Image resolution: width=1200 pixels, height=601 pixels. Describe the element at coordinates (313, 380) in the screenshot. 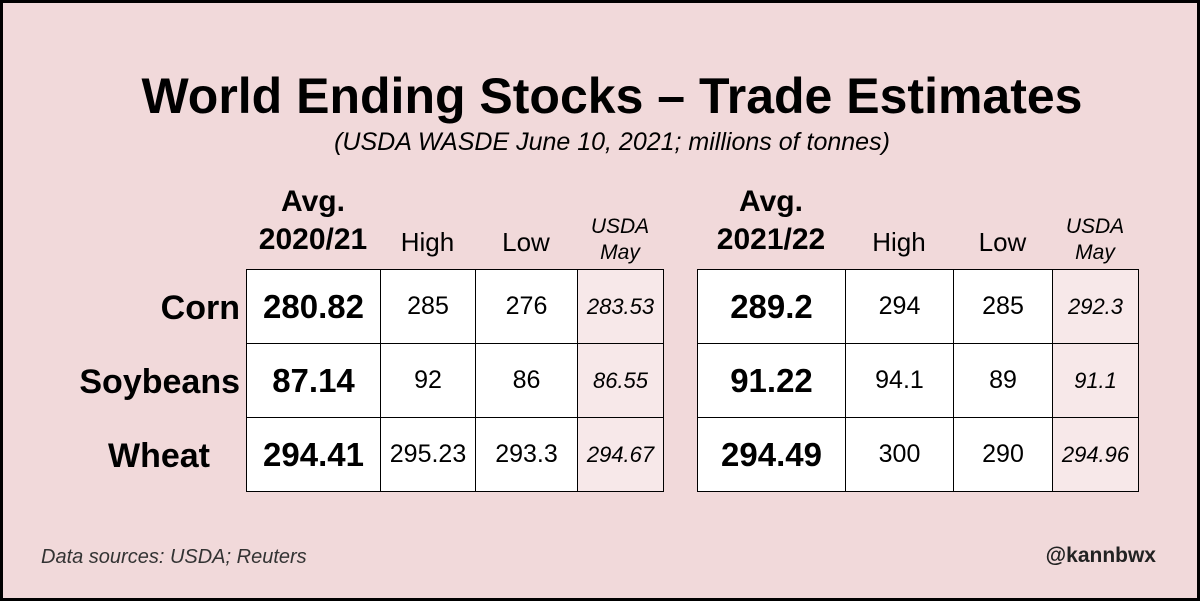

I see `cell-avg: 87.14` at that location.